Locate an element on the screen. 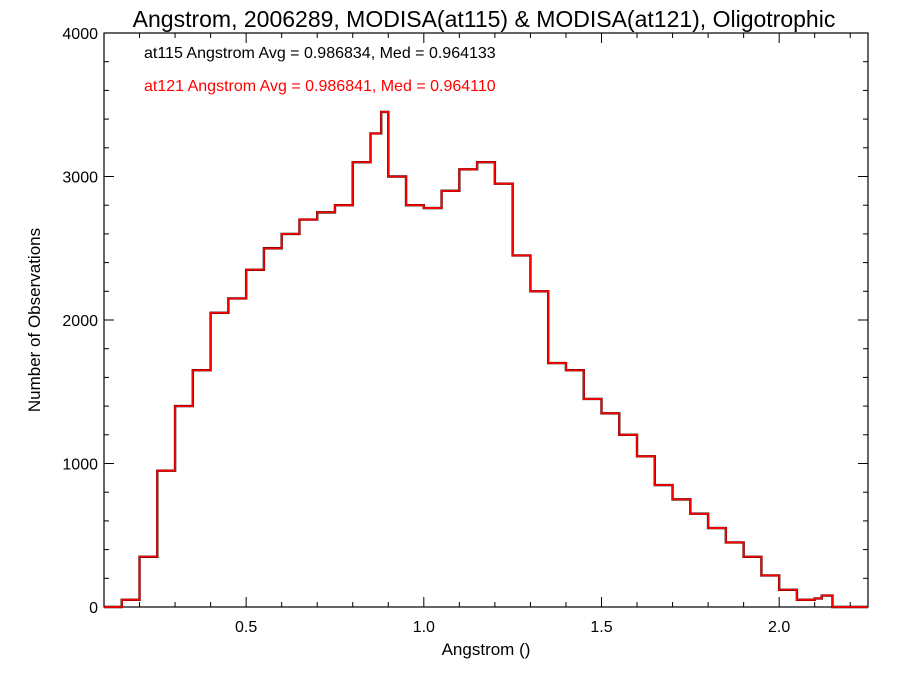 This screenshot has height=675, width=900. x-tick-label: 2.0 is located at coordinates (779, 627).